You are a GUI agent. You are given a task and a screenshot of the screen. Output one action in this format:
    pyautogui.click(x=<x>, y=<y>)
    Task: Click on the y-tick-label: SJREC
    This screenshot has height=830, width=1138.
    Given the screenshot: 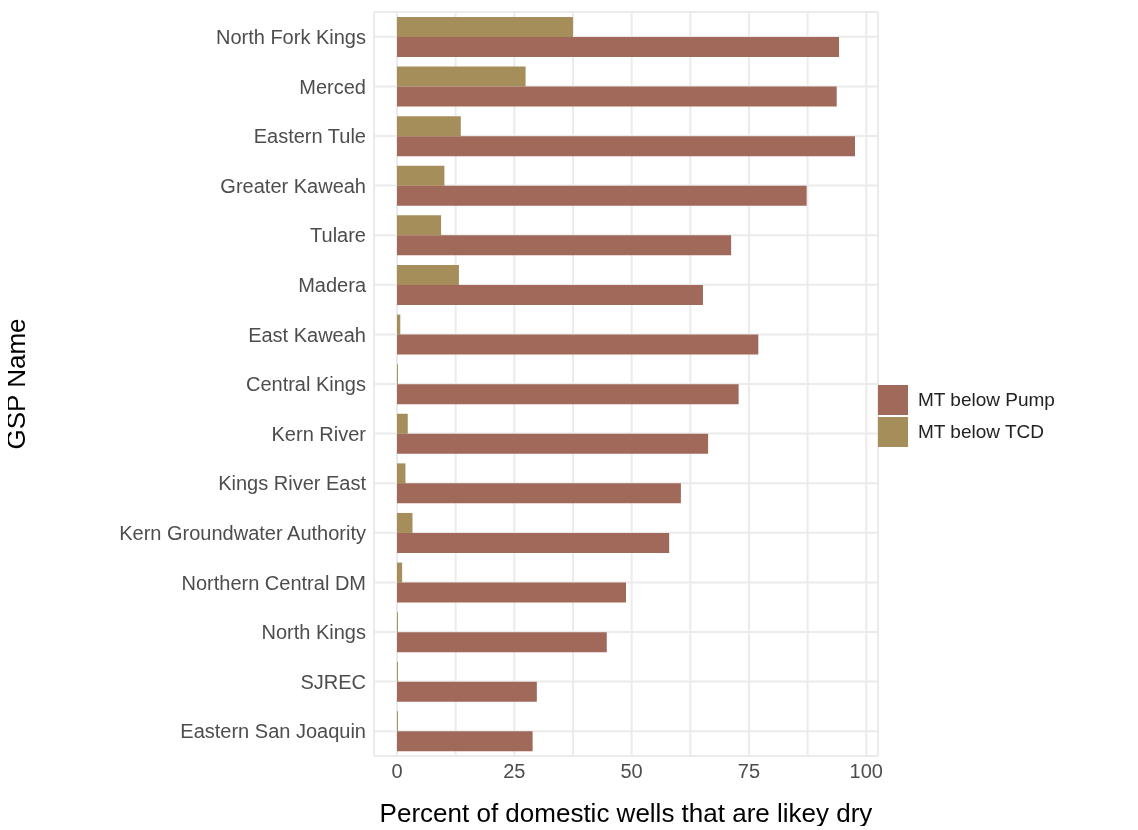 What is the action you would take?
    pyautogui.click(x=333, y=681)
    